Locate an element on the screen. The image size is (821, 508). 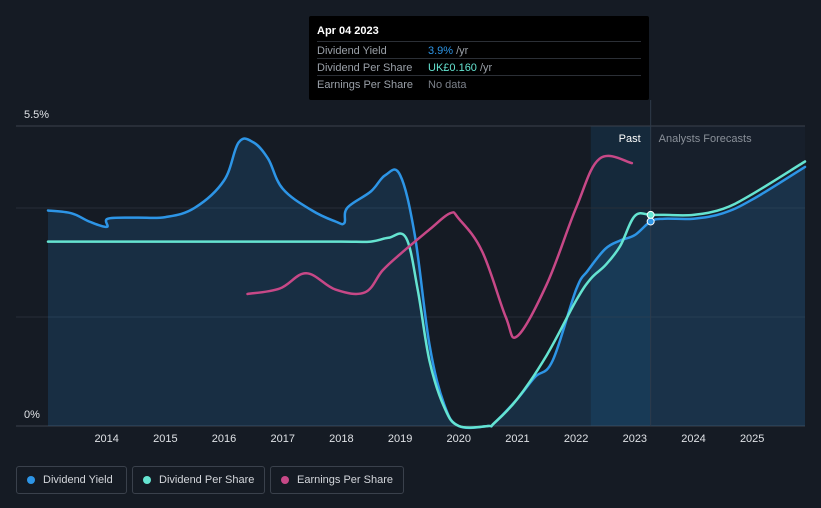
legend-label: Earnings Per Share is located at coordinates (345, 480).